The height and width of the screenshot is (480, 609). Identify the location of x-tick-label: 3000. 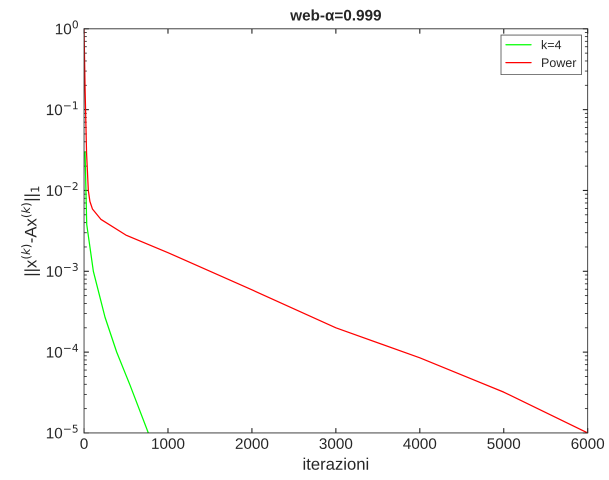
(335, 444).